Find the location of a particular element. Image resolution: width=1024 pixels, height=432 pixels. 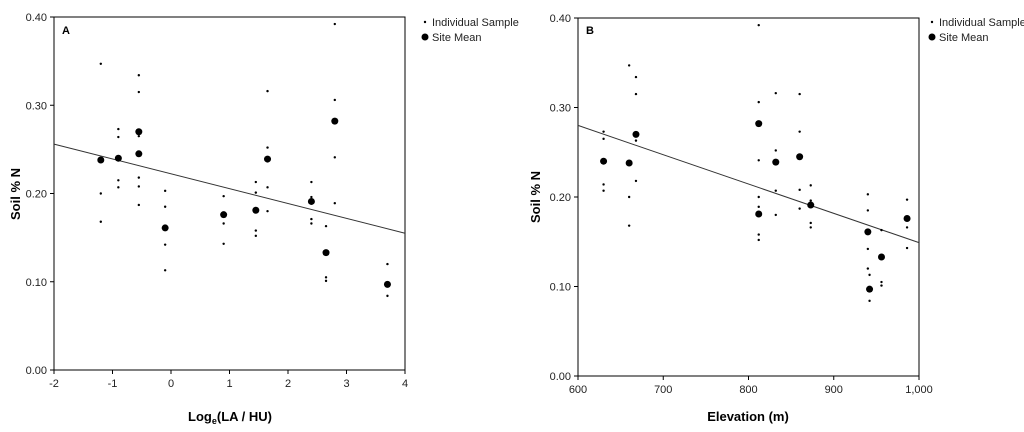

x-tick-label: 800 is located at coordinates (748, 390).